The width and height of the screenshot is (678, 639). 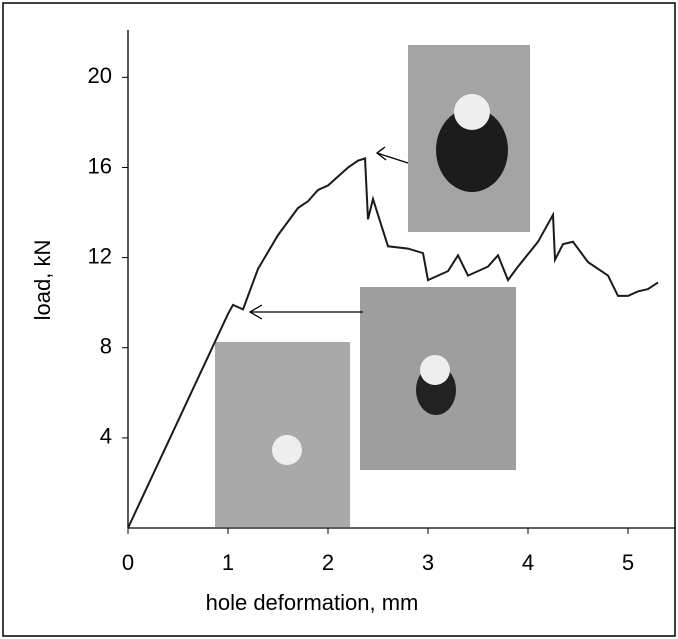 What do you see at coordinates (628, 562) in the screenshot?
I see `x-tick-label: 5` at bounding box center [628, 562].